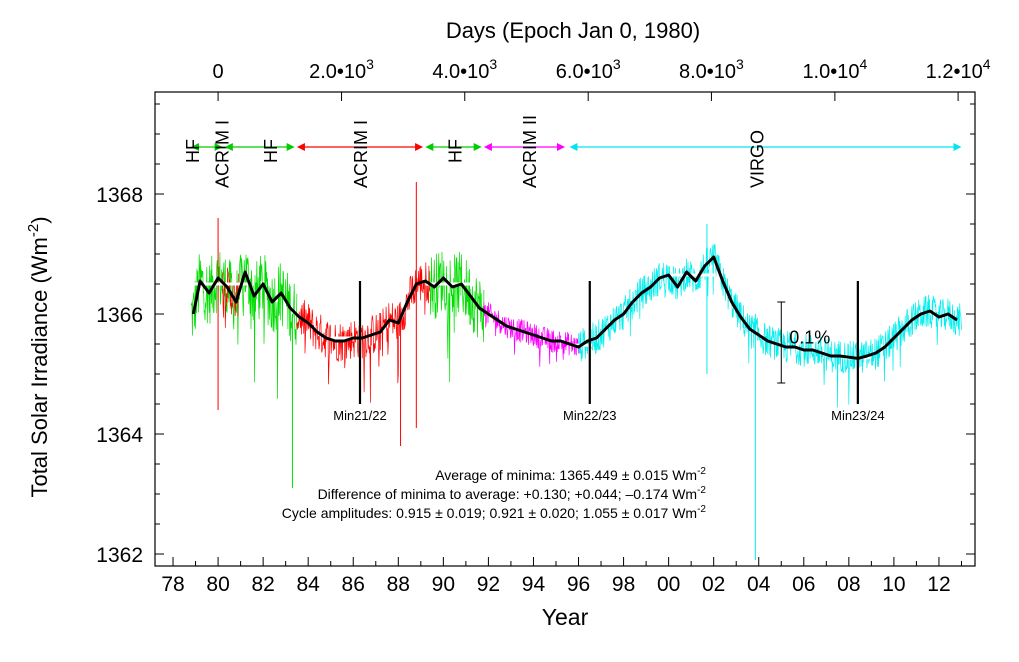 The image size is (1019, 662). What do you see at coordinates (938, 584) in the screenshot?
I see `x-tick-label: 12` at bounding box center [938, 584].